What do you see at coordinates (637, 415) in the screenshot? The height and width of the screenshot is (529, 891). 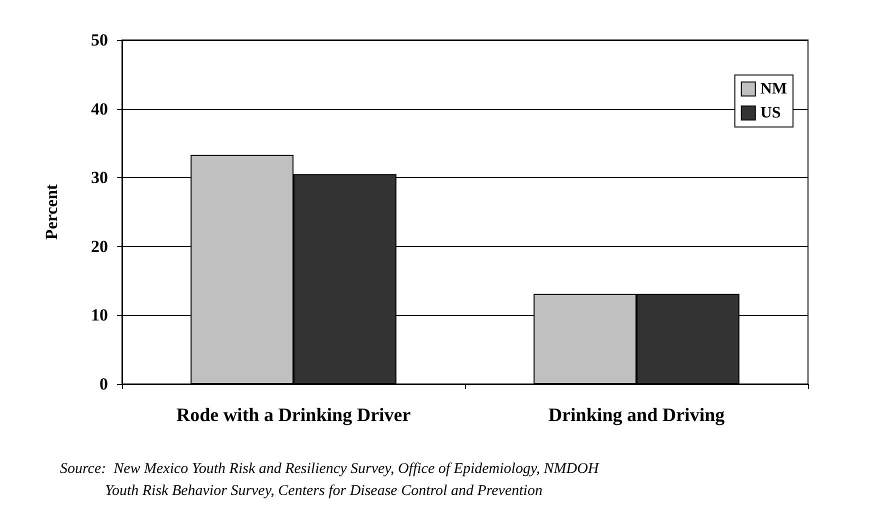 I see `x-tick-label: Drinking and Driving` at bounding box center [637, 415].